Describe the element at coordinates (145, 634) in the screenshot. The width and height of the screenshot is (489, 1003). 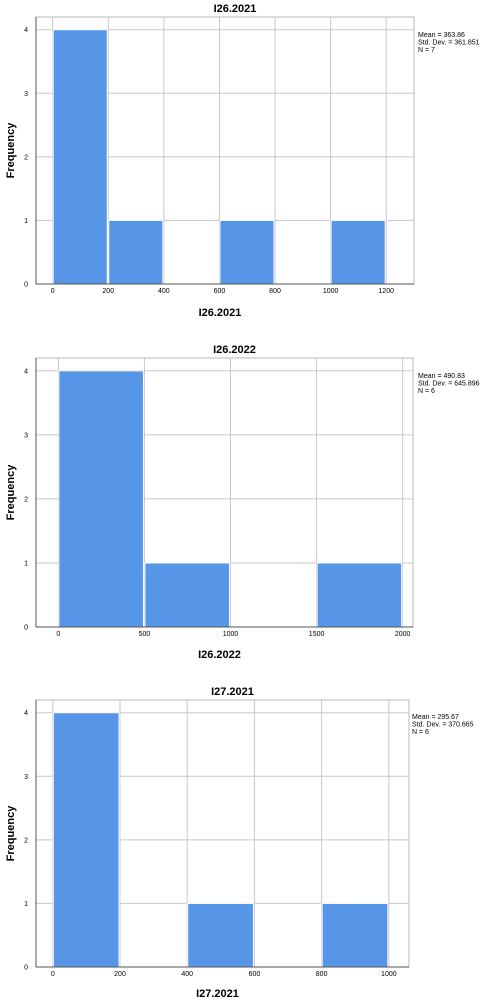
I see `x-tick-label: 500` at that location.